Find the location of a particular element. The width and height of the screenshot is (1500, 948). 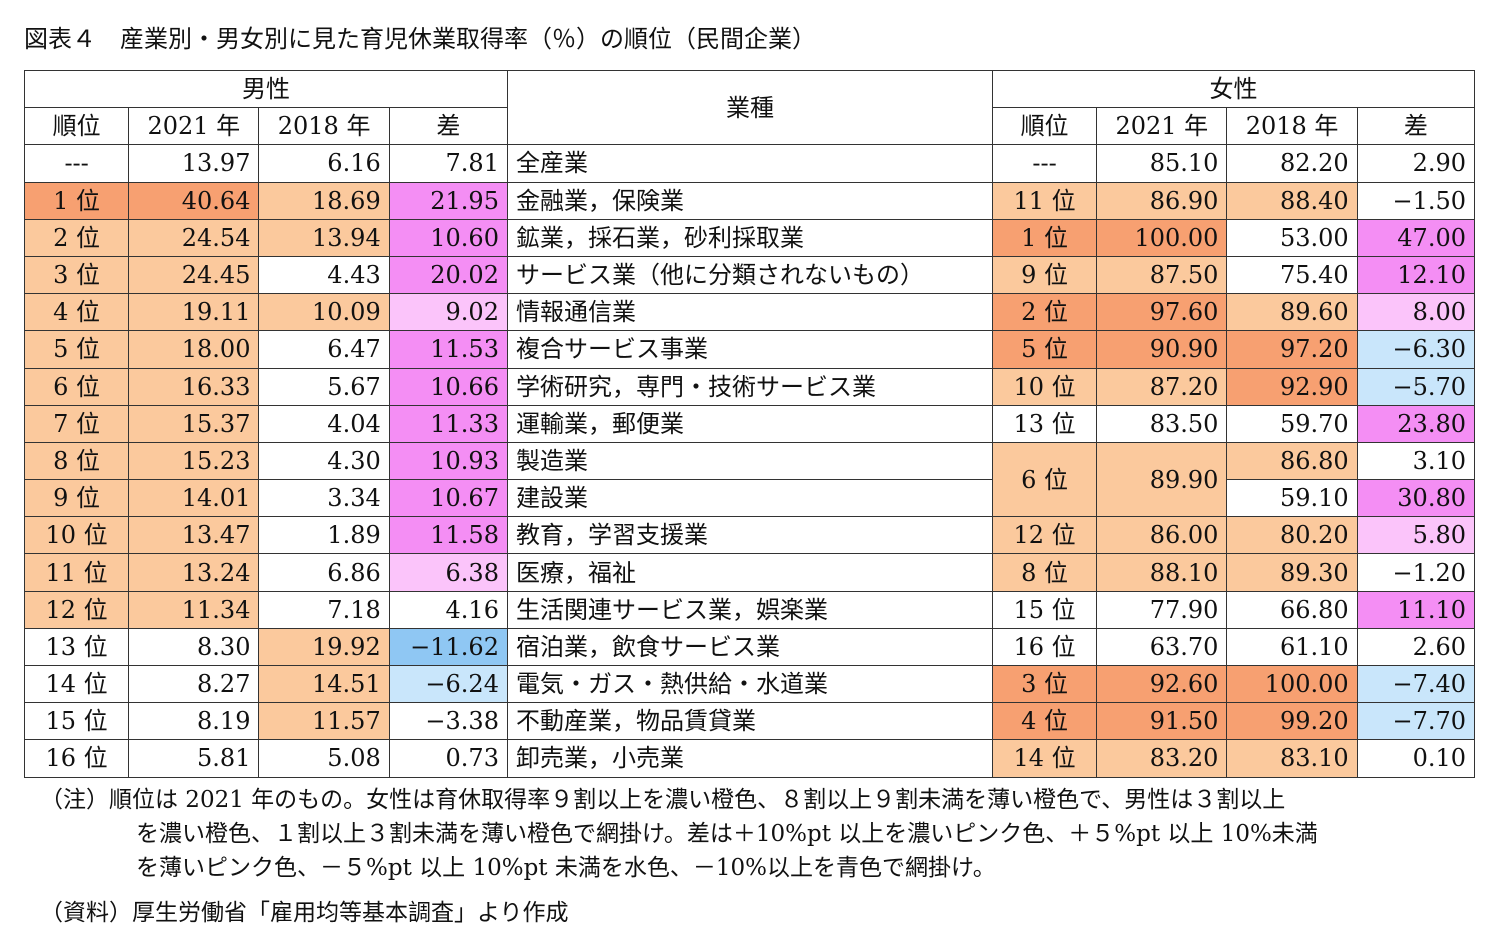

female-2018-cell: 89.30 is located at coordinates (1292, 572).